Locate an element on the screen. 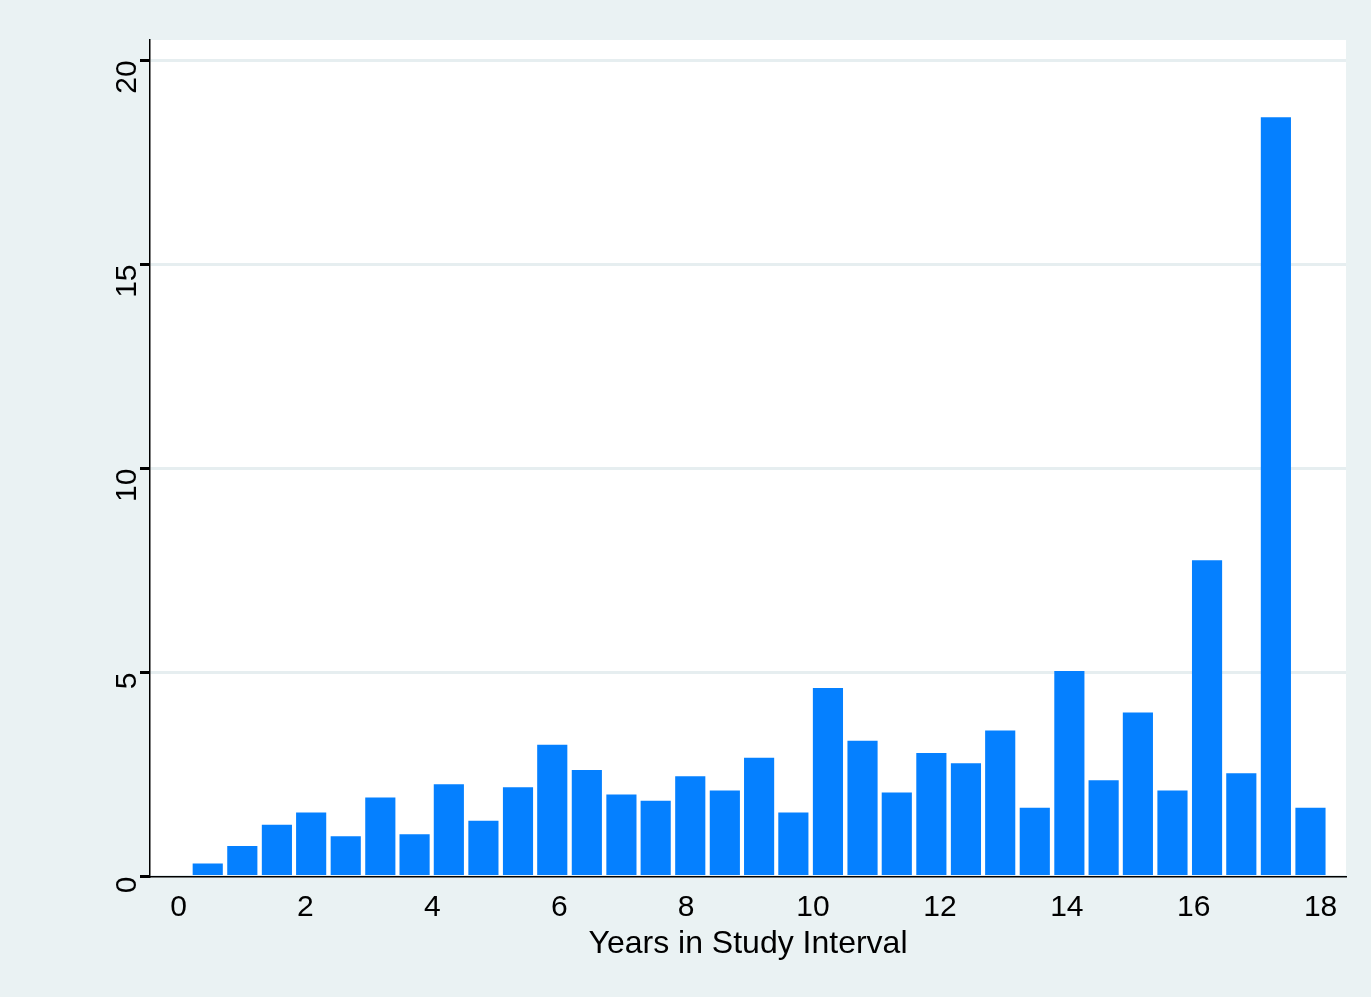 The width and height of the screenshot is (1371, 997). y-tick-label: 0 is located at coordinates (126, 885).